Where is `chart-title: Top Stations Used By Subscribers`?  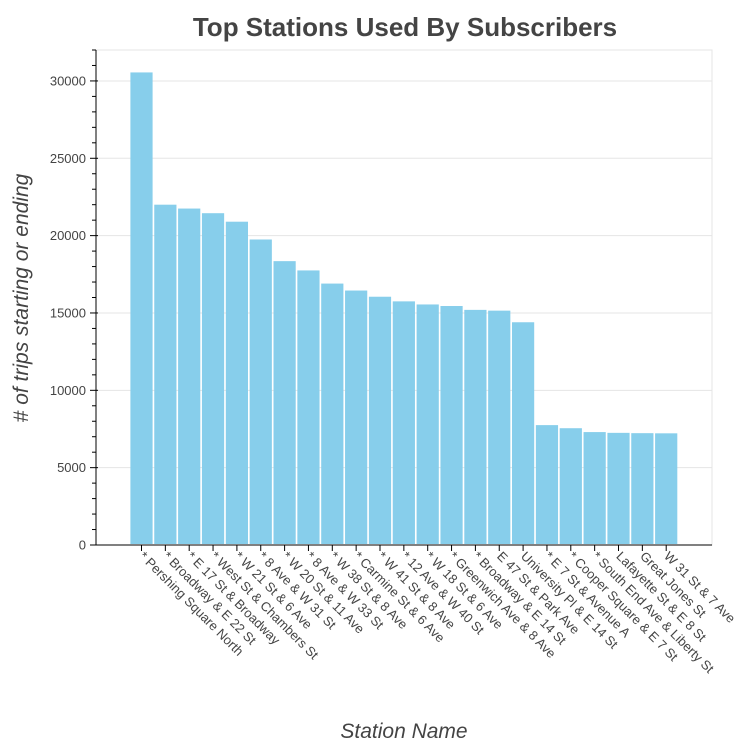 chart-title: Top Stations Used By Subscribers is located at coordinates (405, 27).